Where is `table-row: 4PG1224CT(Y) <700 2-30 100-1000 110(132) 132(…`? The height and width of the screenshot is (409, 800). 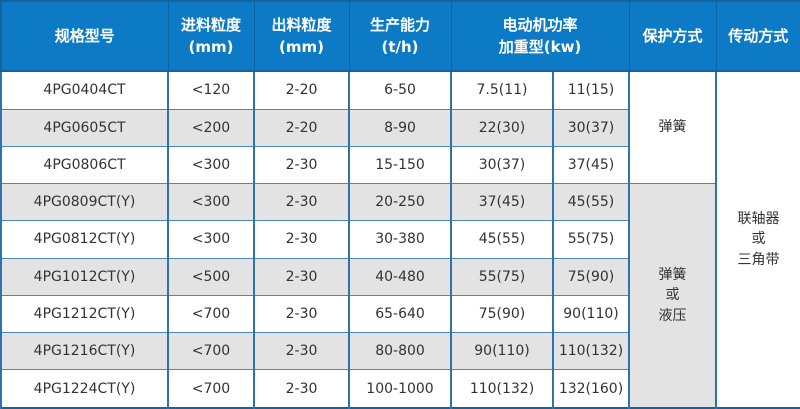 table-row: 4PG1224CT(Y) <700 2-30 100-1000 110(132) 132(… is located at coordinates (400, 389).